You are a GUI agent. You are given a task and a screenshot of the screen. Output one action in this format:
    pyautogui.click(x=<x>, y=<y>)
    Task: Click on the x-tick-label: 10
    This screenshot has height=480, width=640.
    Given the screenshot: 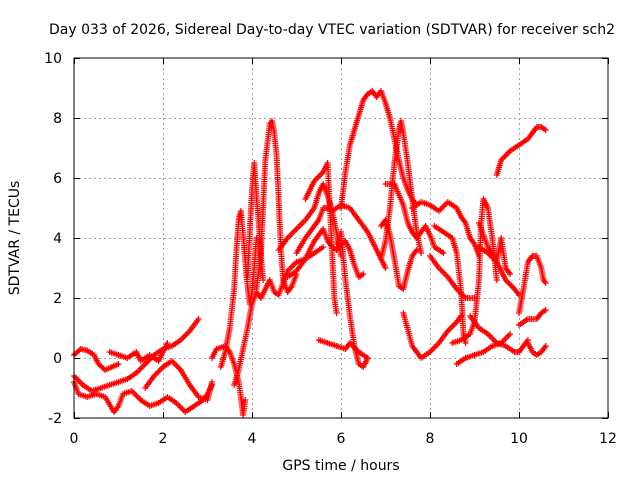 What is the action you would take?
    pyautogui.click(x=519, y=439)
    